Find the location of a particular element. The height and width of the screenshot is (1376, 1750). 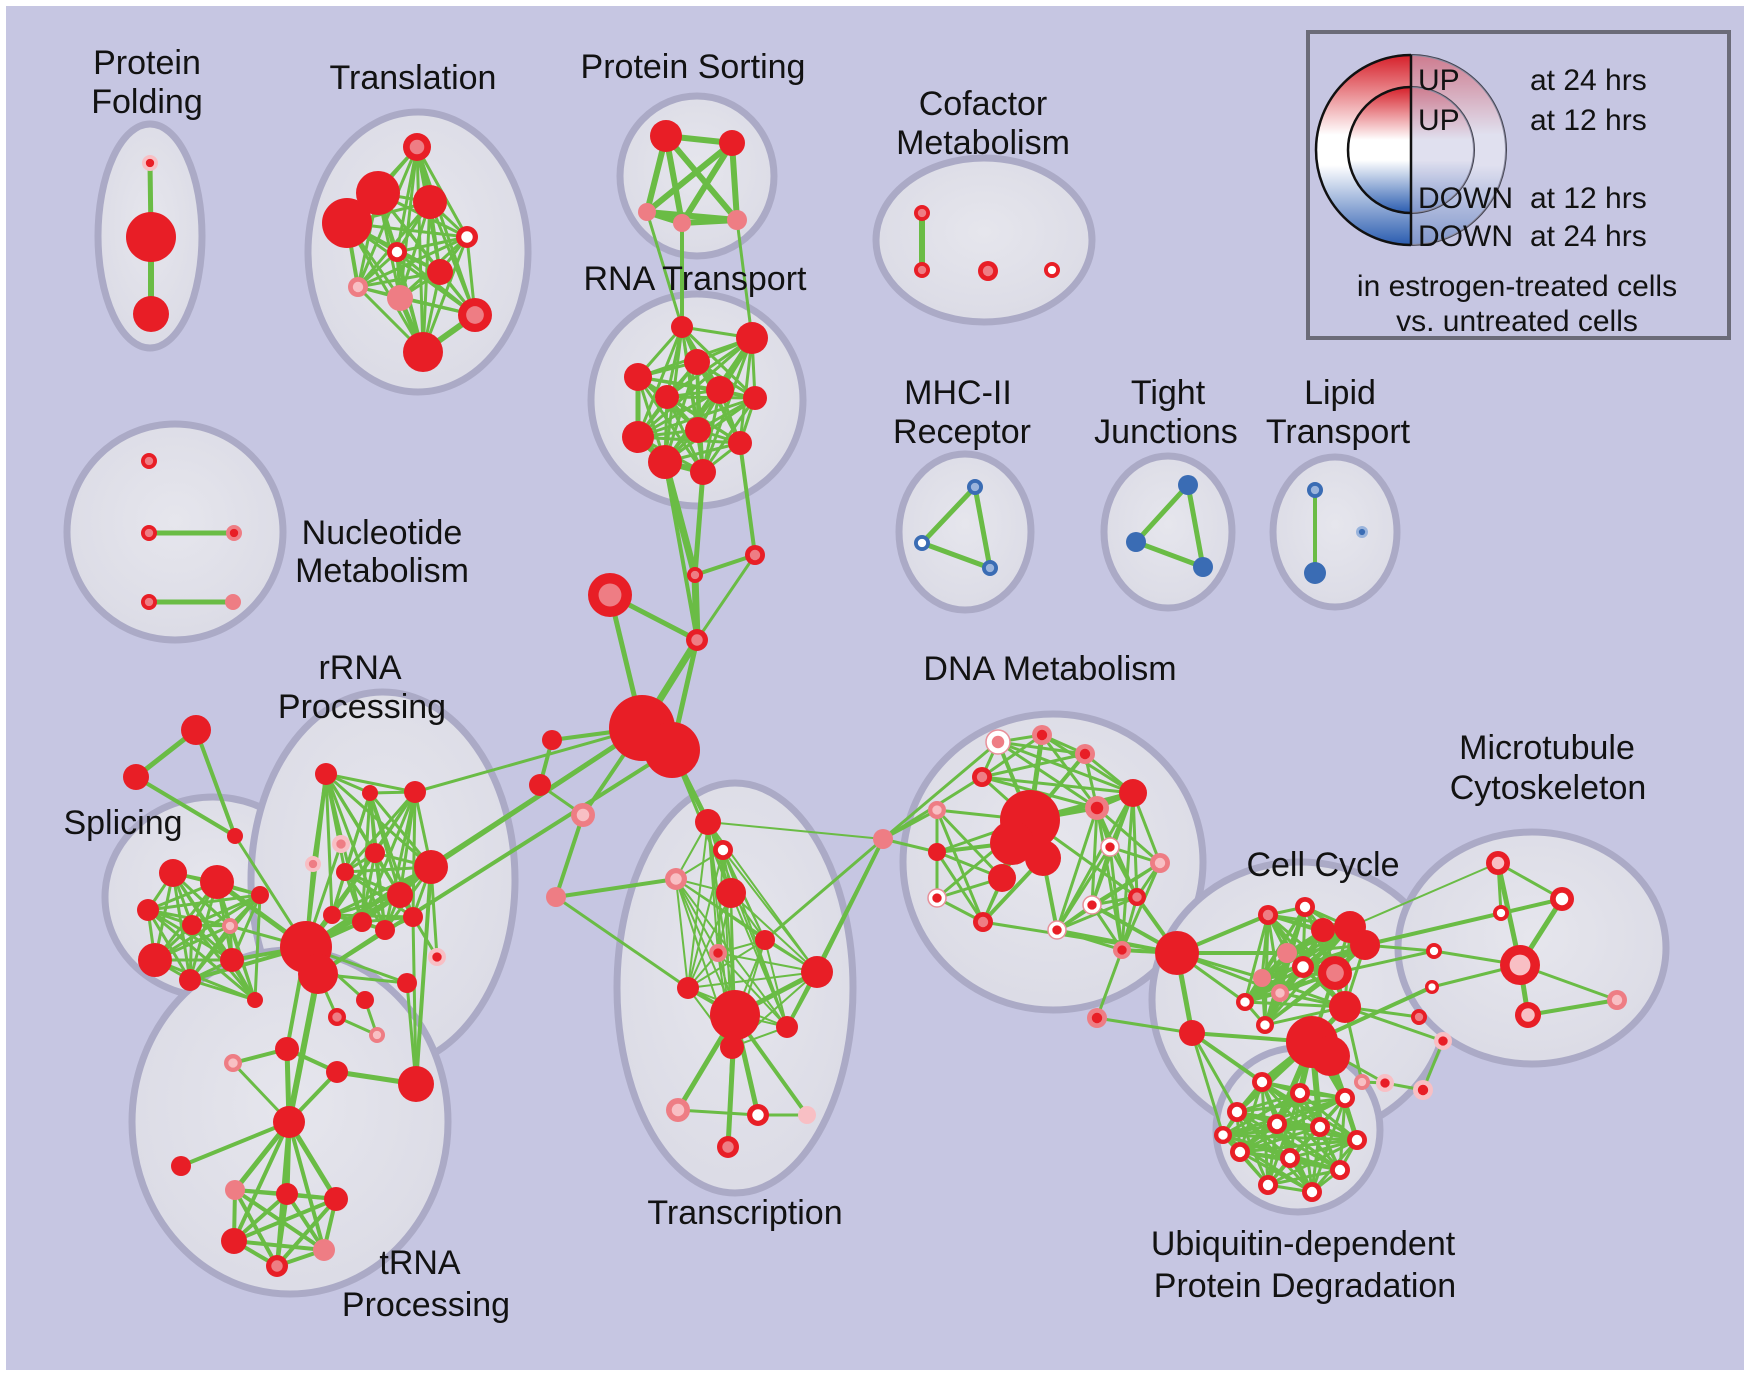

legend-row-time: at 24 hrs is located at coordinates (1588, 80).